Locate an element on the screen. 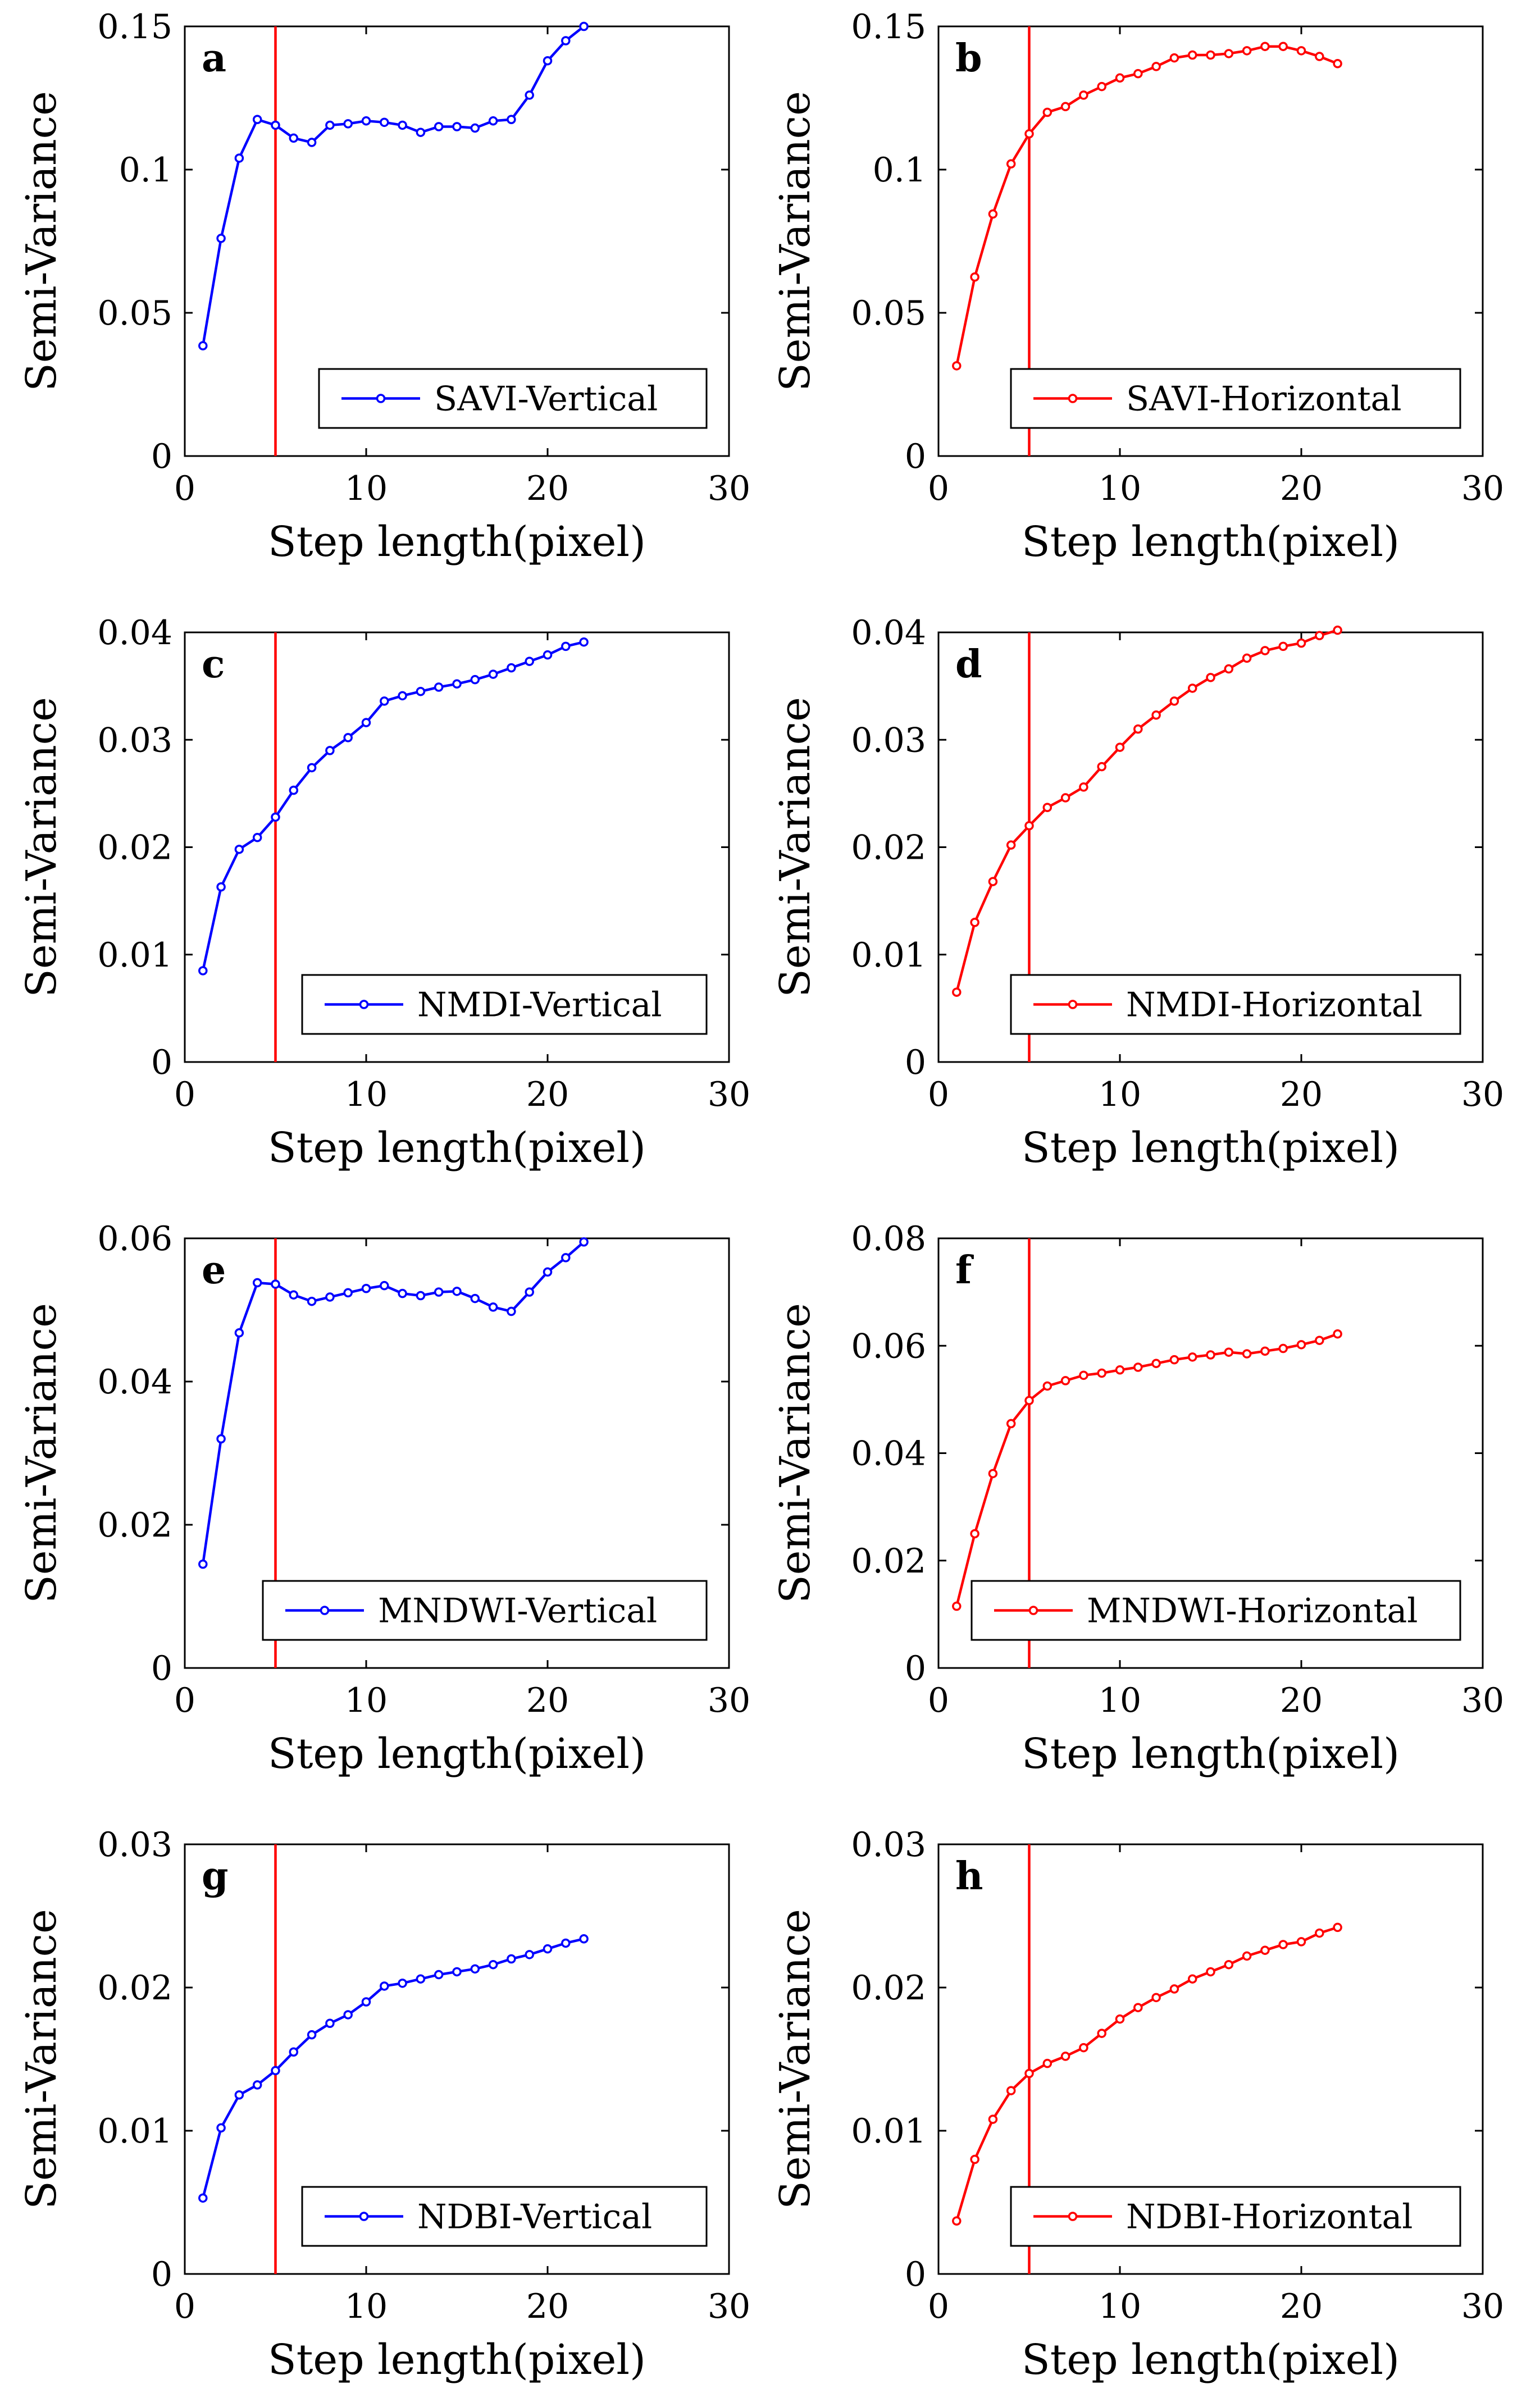 This screenshot has height=2402, width=1540. panel-letter: c is located at coordinates (214, 664).